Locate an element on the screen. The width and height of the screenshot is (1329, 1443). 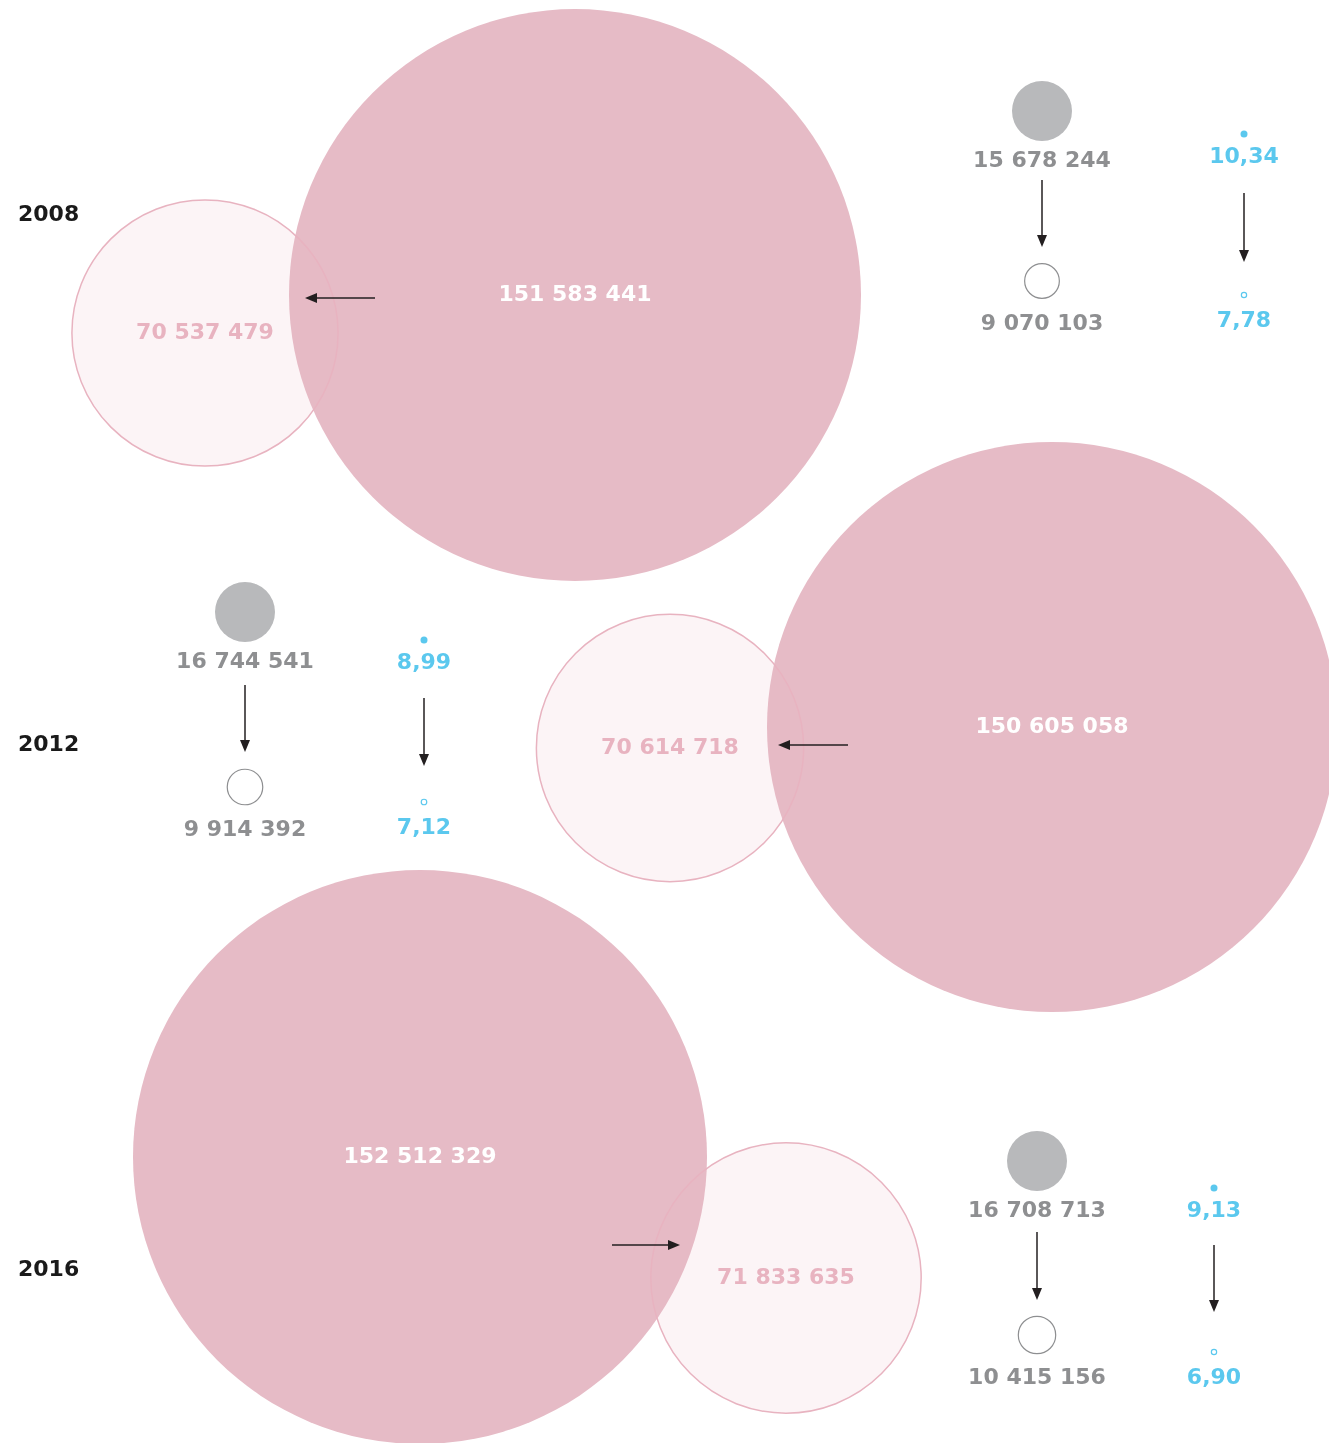
data-label: 9,13 is located at coordinates (1214, 1209).